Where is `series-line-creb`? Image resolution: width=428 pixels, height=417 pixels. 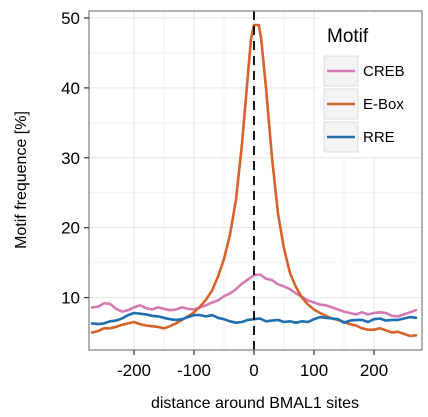
series-line-creb is located at coordinates (254, 295).